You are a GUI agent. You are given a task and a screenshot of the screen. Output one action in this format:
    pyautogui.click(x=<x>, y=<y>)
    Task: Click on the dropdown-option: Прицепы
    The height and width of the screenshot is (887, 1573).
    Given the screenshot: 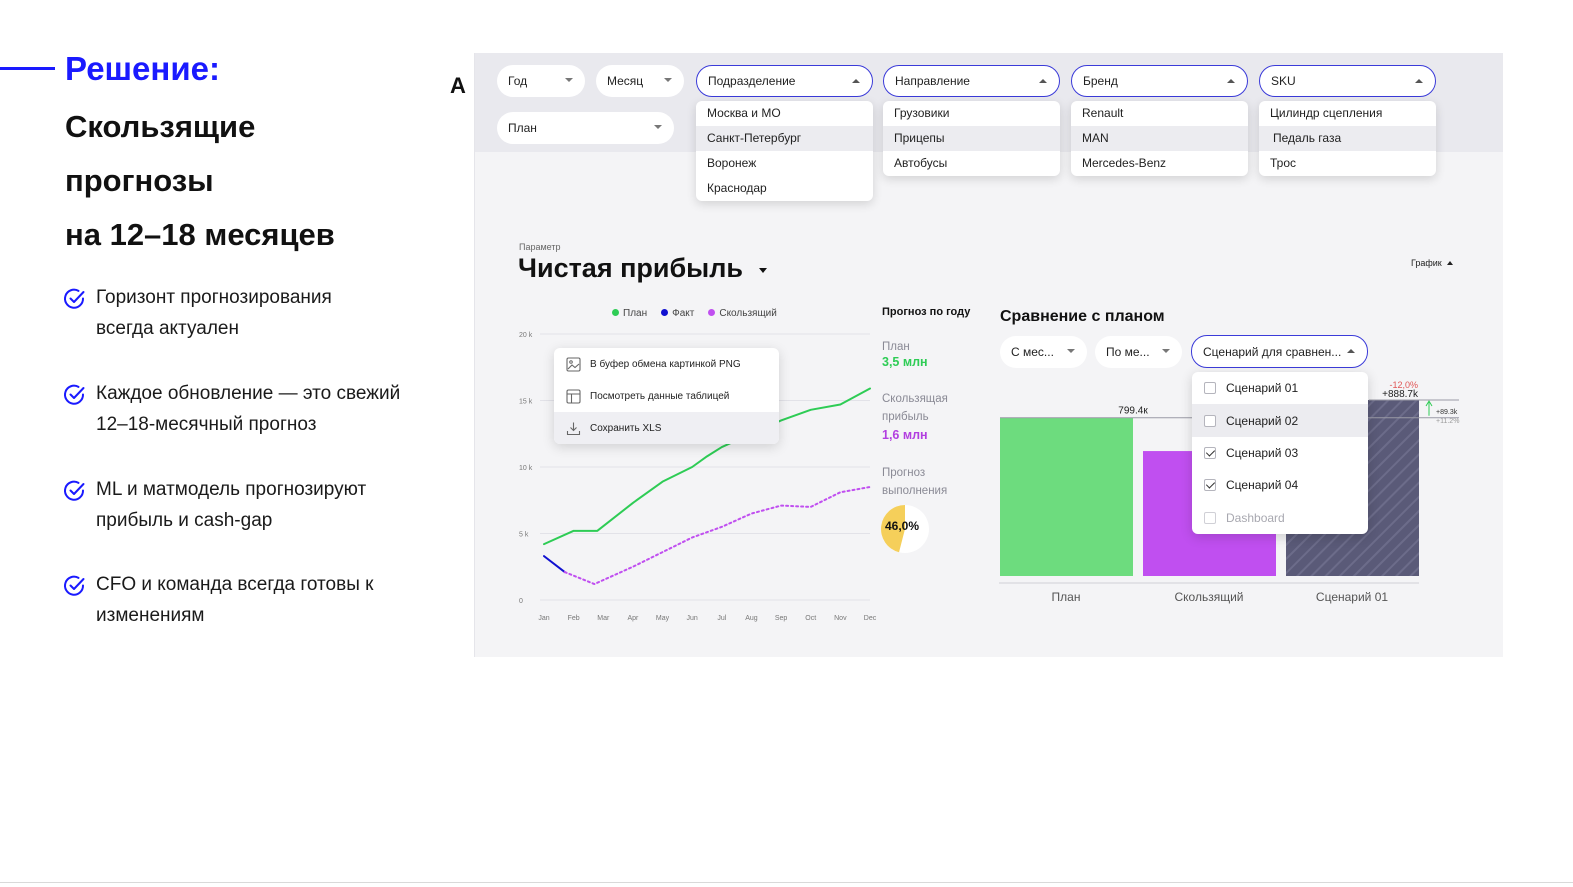 What is the action you would take?
    pyautogui.click(x=971, y=138)
    